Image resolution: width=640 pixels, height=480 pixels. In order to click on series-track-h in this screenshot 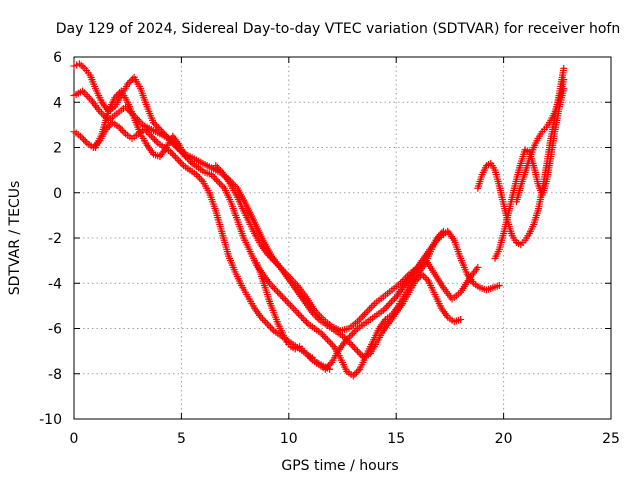, I will do `click(540, 141)`.